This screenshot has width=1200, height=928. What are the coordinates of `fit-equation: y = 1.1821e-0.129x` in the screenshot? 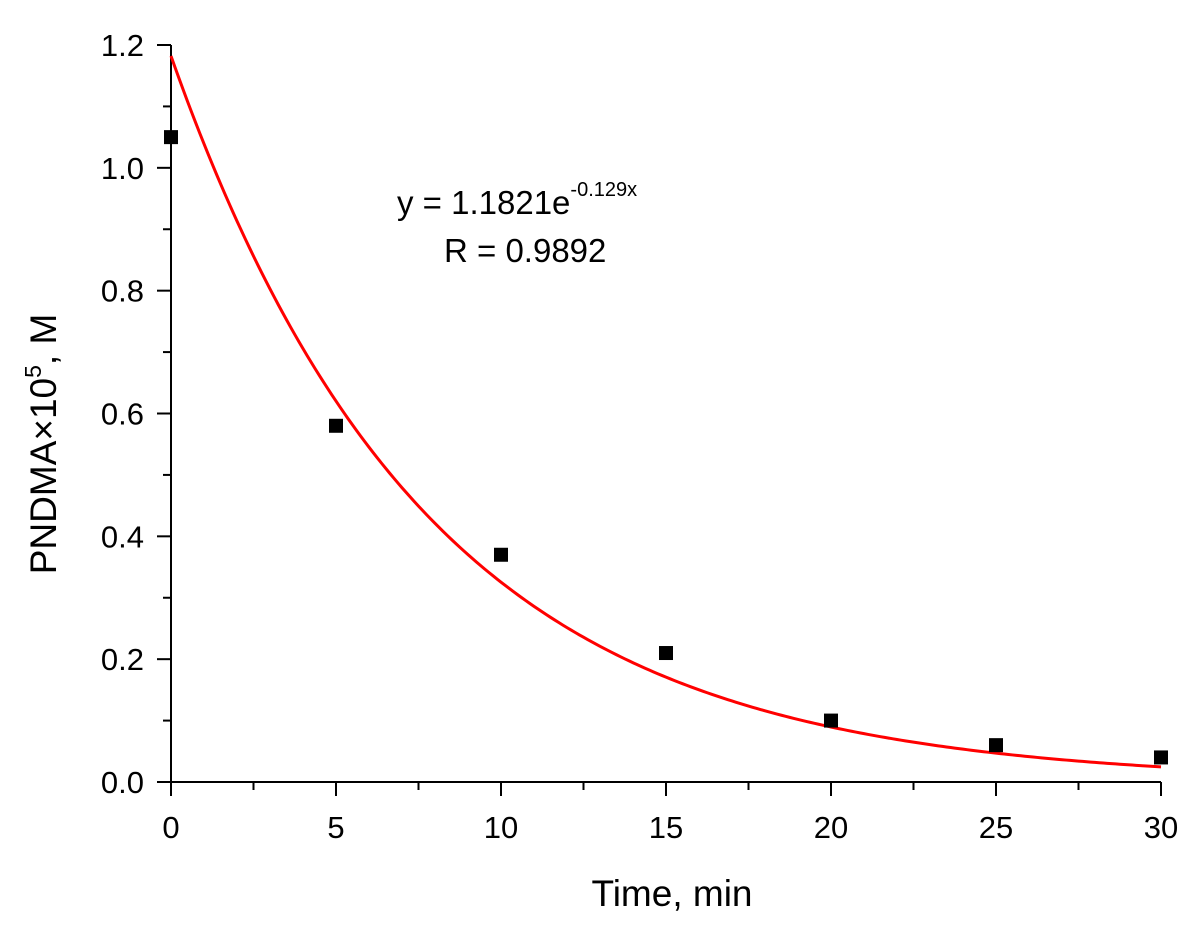 It's located at (517, 200).